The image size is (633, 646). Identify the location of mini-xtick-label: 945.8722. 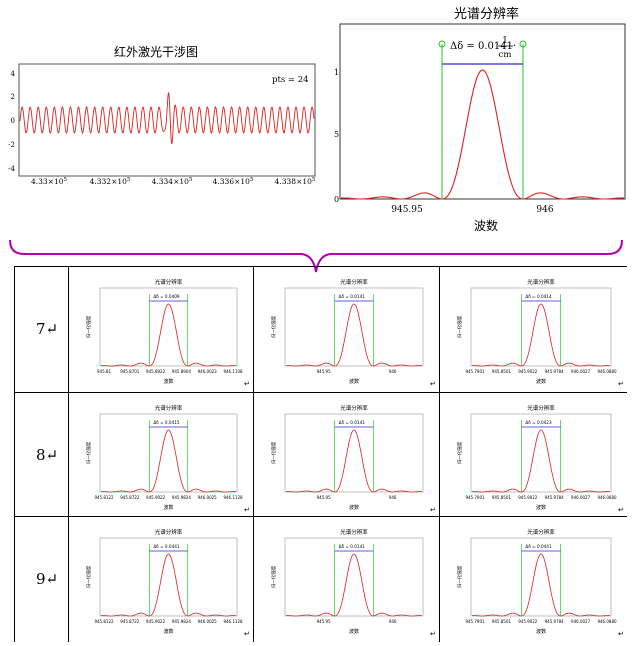
(130, 621).